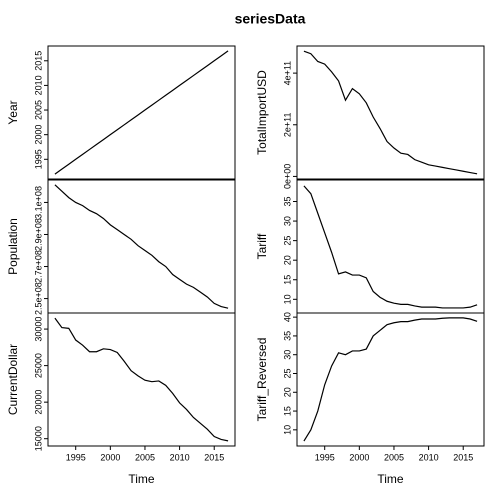 The width and height of the screenshot is (504, 504). Describe the element at coordinates (287, 176) in the screenshot. I see `y-tick-label: 0e+00` at that location.